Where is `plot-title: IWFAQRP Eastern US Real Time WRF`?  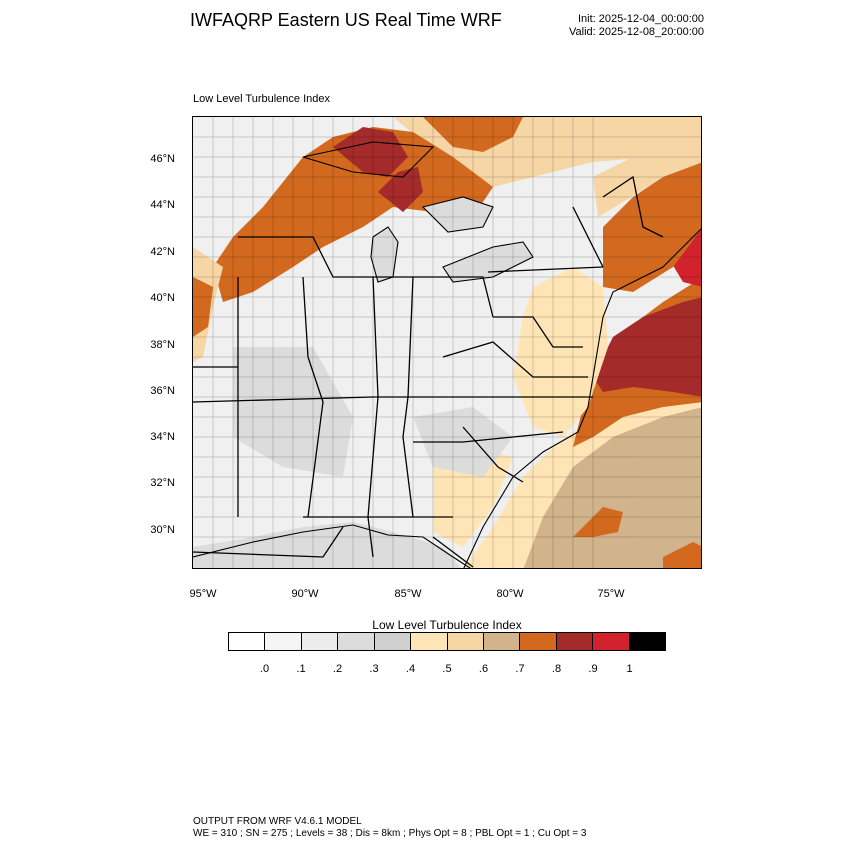
plot-title: IWFAQRP Eastern US Real Time WRF is located at coordinates (346, 20).